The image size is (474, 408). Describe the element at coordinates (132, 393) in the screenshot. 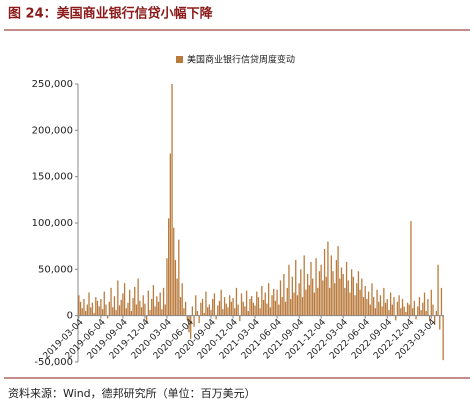

I see `source-note: 资料来源：Wind，德邦研究所（单位：百万美元）` at that location.